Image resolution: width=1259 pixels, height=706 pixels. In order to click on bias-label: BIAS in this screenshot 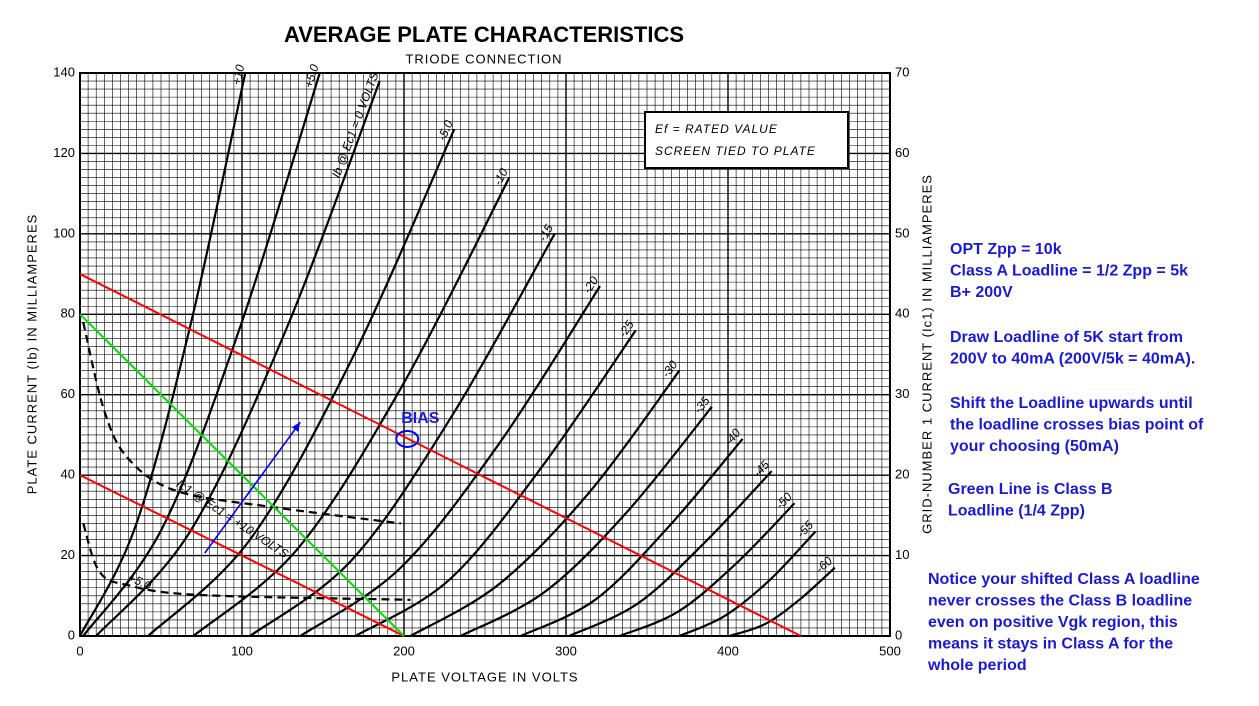, I will do `click(420, 418)`.